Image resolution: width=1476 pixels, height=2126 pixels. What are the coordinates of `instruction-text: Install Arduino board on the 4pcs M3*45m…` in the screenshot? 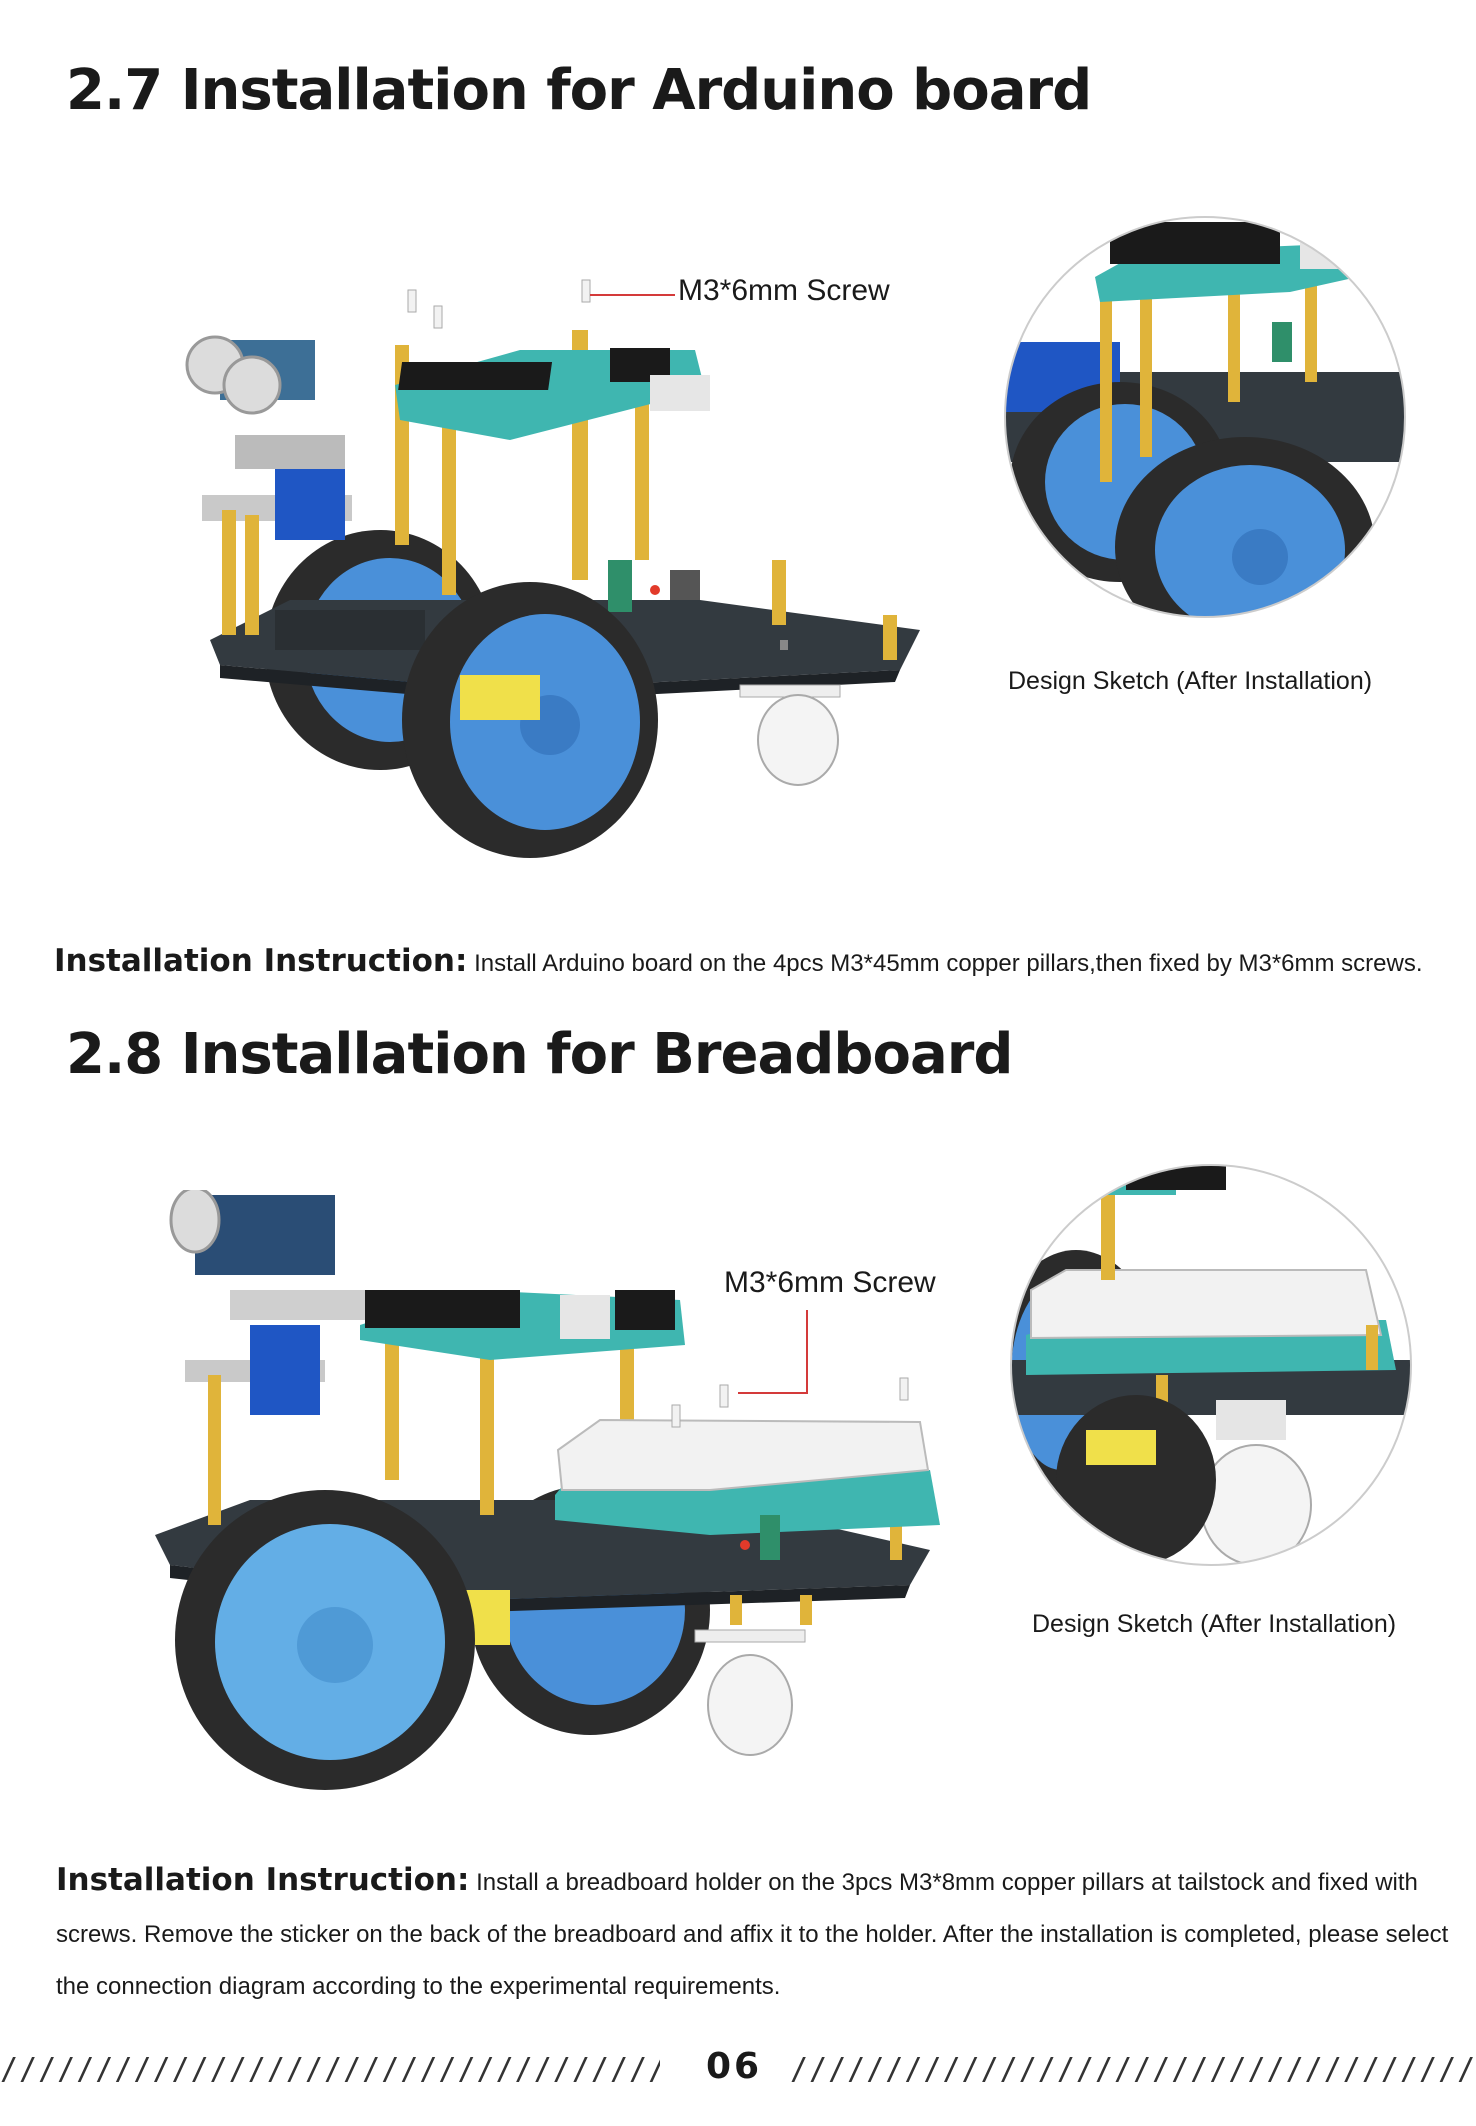 It's located at (948, 963).